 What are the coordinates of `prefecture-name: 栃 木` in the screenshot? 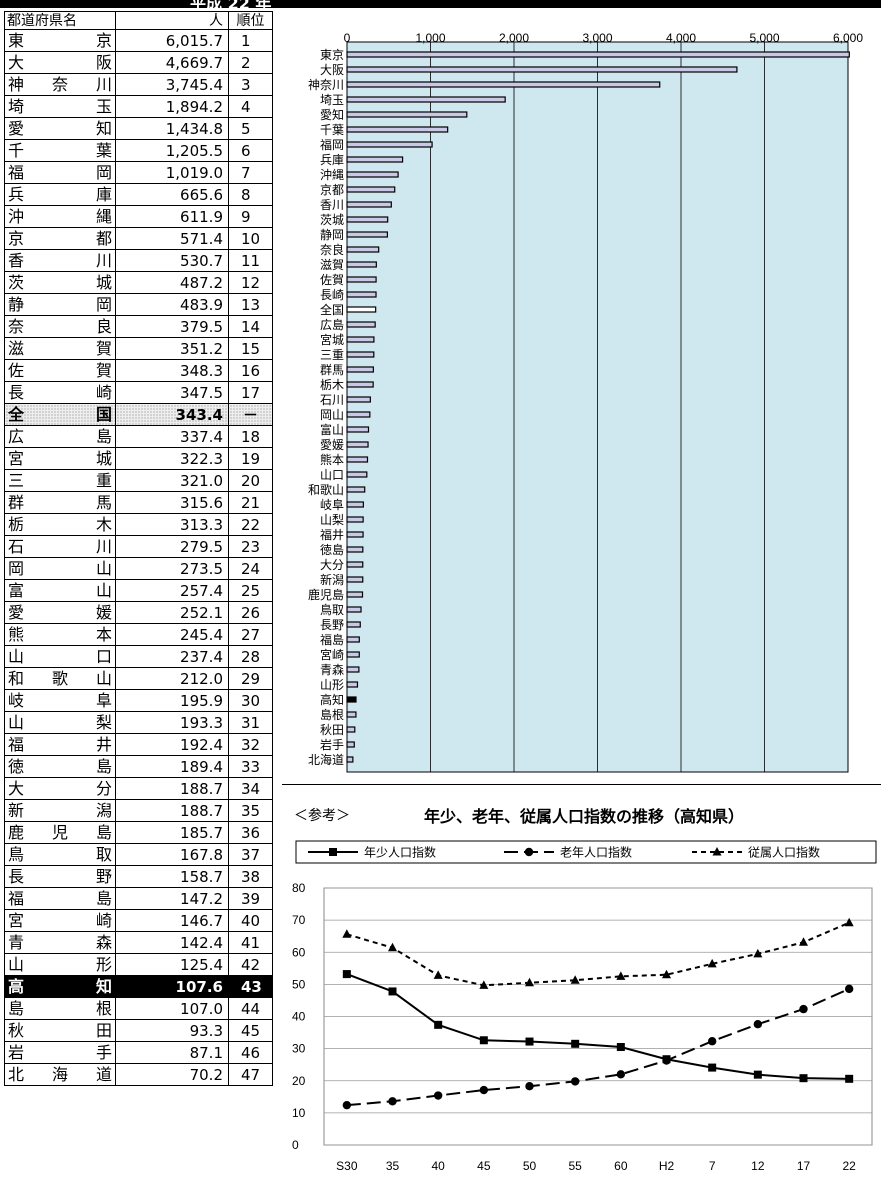 It's located at (60, 524).